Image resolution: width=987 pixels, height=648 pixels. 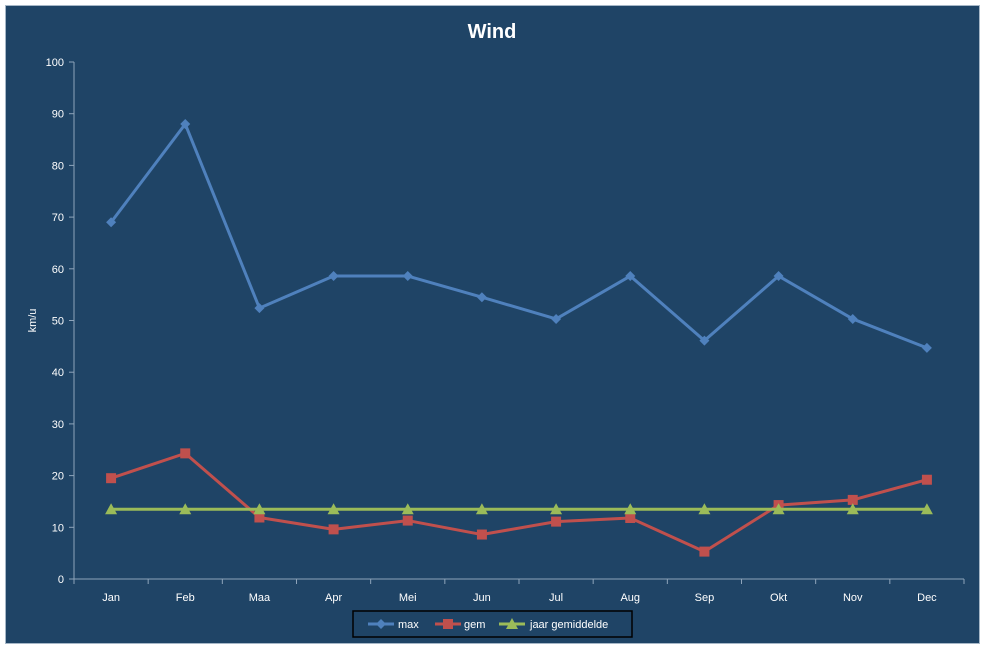 What do you see at coordinates (33, 321) in the screenshot?
I see `y-axis-label: km/u` at bounding box center [33, 321].